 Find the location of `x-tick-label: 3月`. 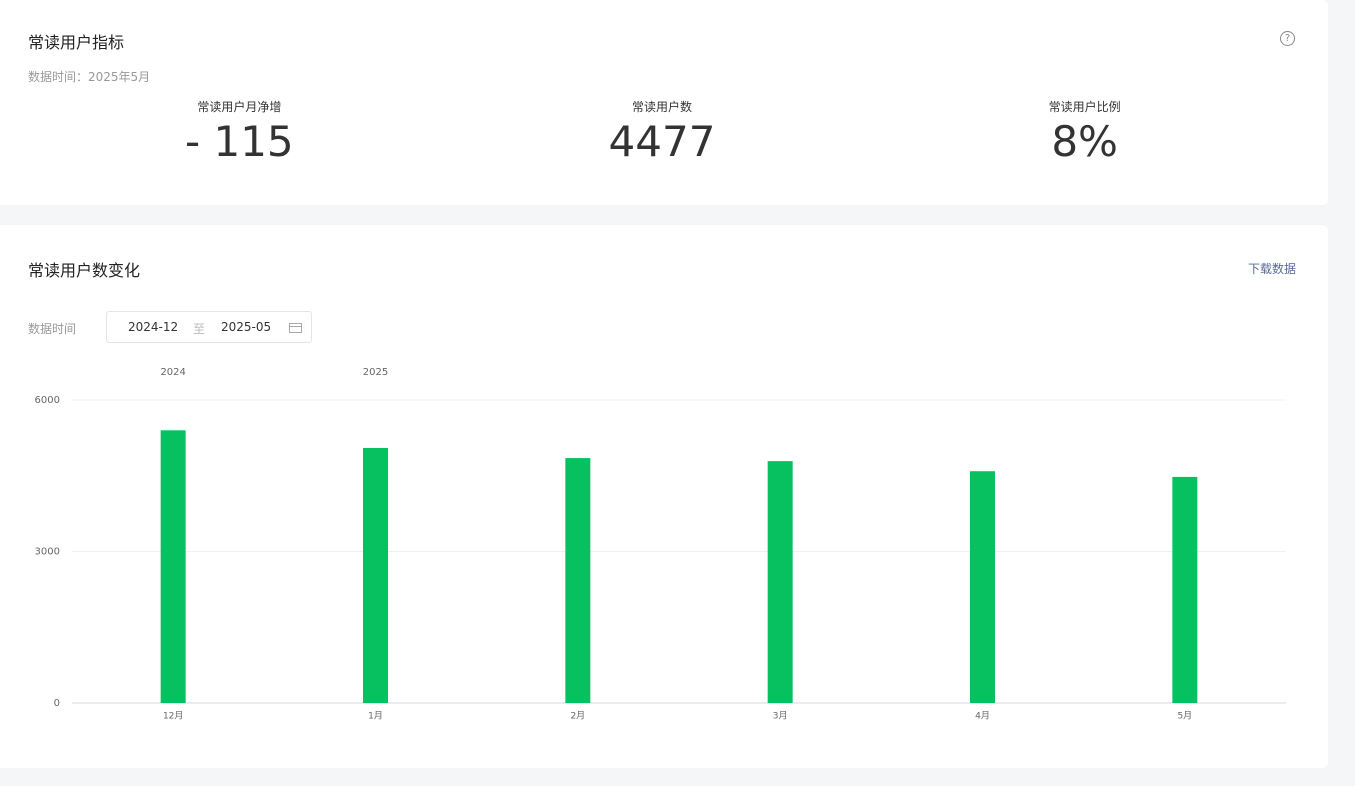

x-tick-label: 3月 is located at coordinates (780, 716).